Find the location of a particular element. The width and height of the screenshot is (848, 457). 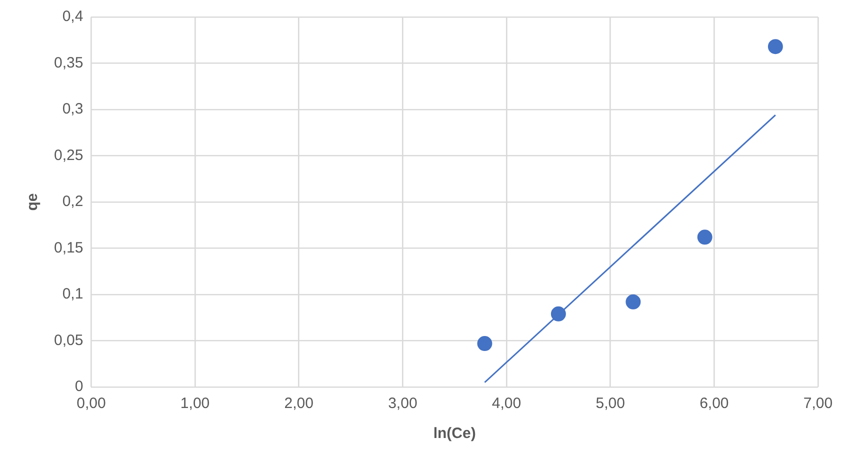

y-tick-label: 0,15 is located at coordinates (69, 247).